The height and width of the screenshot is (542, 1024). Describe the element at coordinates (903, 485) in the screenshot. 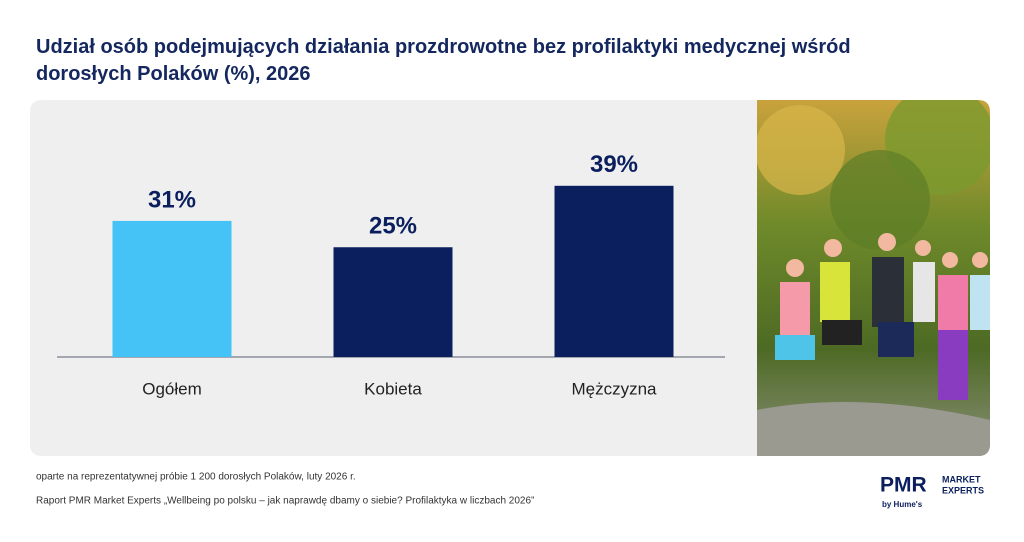

I see `logo-name: PMR` at that location.